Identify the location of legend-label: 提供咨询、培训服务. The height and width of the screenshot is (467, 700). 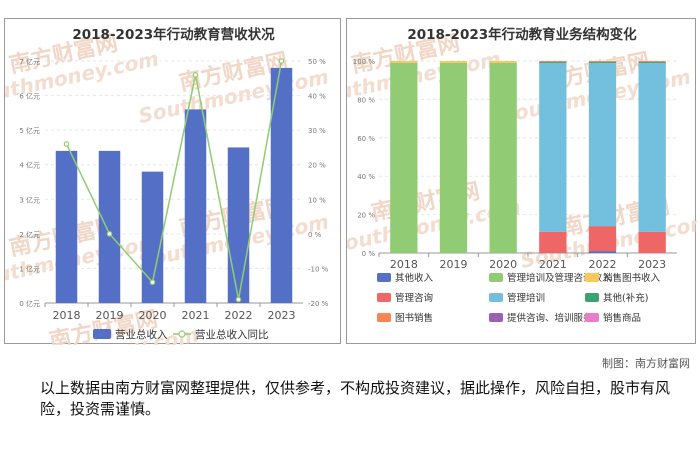
(550, 318).